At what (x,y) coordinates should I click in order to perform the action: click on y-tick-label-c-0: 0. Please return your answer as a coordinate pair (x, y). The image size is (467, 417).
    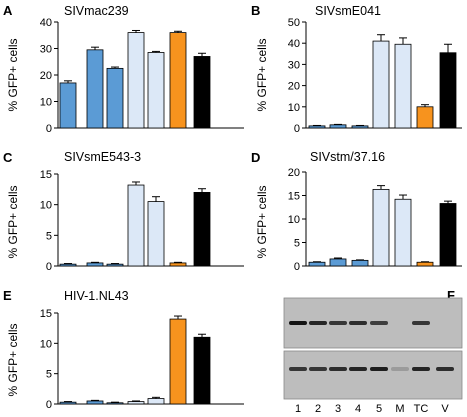
    Looking at the image, I should click on (49, 267).